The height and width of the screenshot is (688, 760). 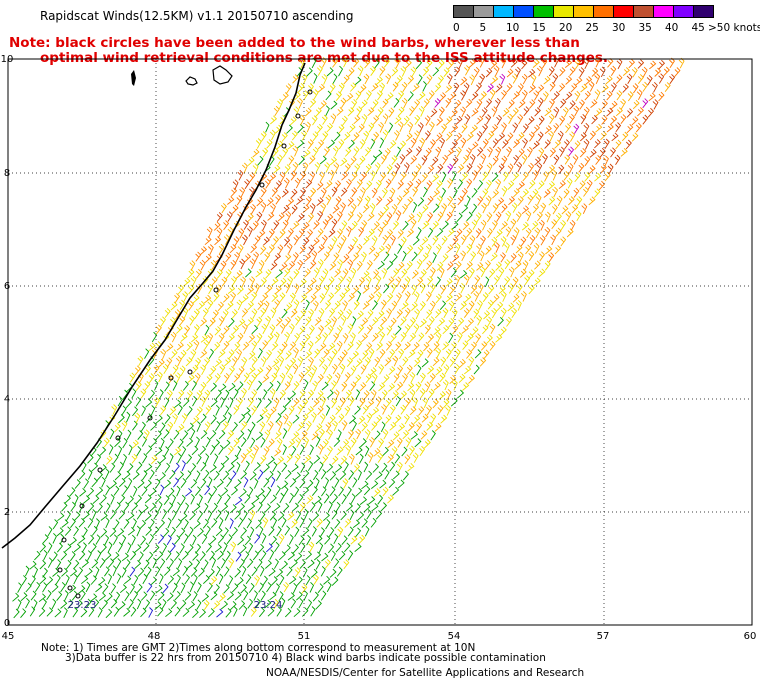 I want to click on colorbar-label: 0, so click(x=456, y=28).